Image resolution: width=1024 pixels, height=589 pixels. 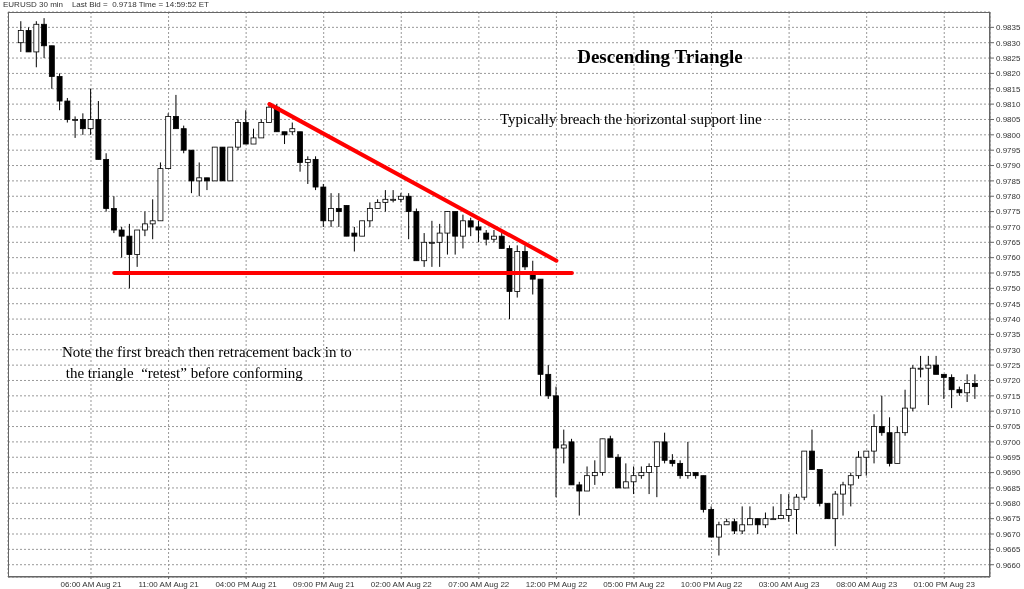 I want to click on y-tick-label: 0.9750, so click(x=1009, y=289).